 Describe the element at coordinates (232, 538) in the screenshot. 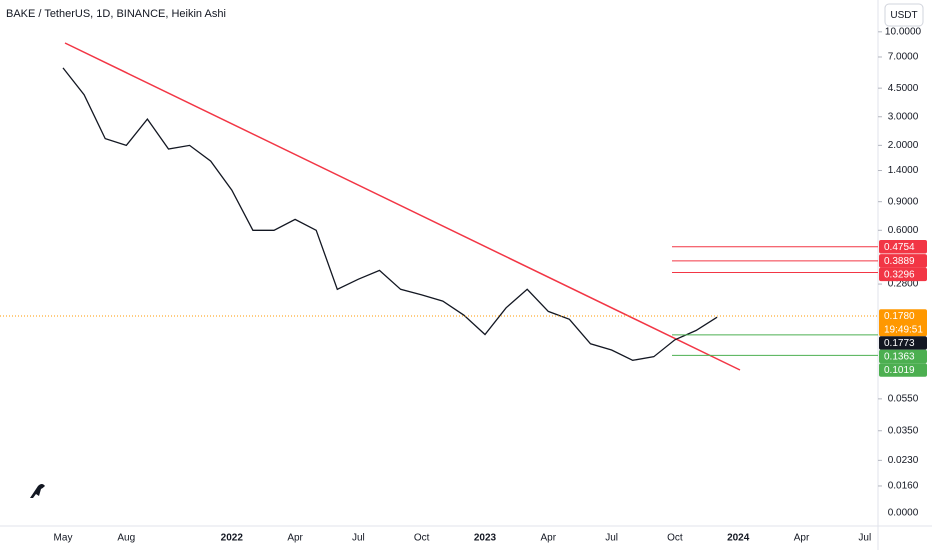

I see `x-tick-label: 2022` at that location.